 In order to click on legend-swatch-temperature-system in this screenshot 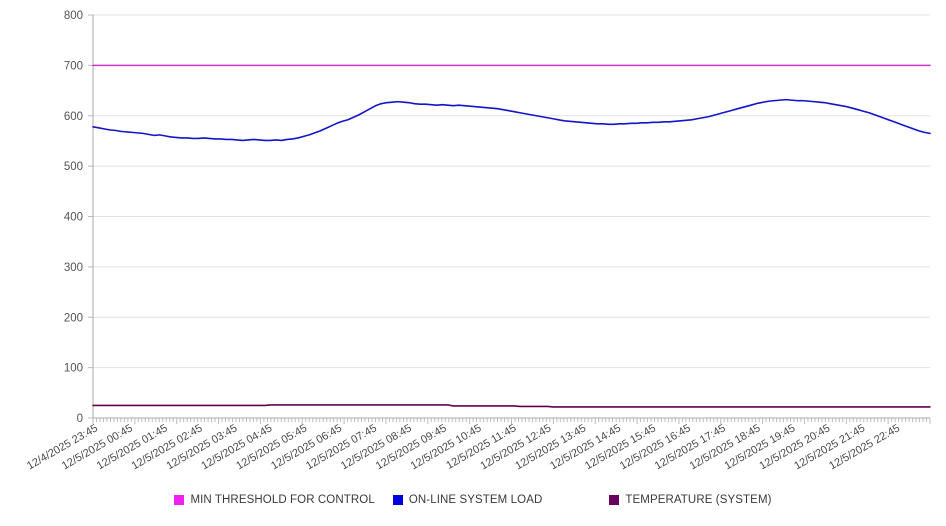, I will do `click(614, 500)`.